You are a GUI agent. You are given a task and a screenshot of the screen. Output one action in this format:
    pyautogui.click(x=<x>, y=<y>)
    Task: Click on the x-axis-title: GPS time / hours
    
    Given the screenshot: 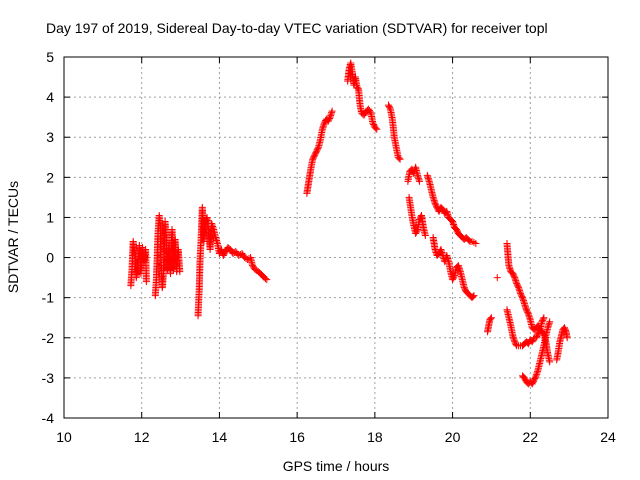 What is the action you would take?
    pyautogui.click(x=336, y=466)
    